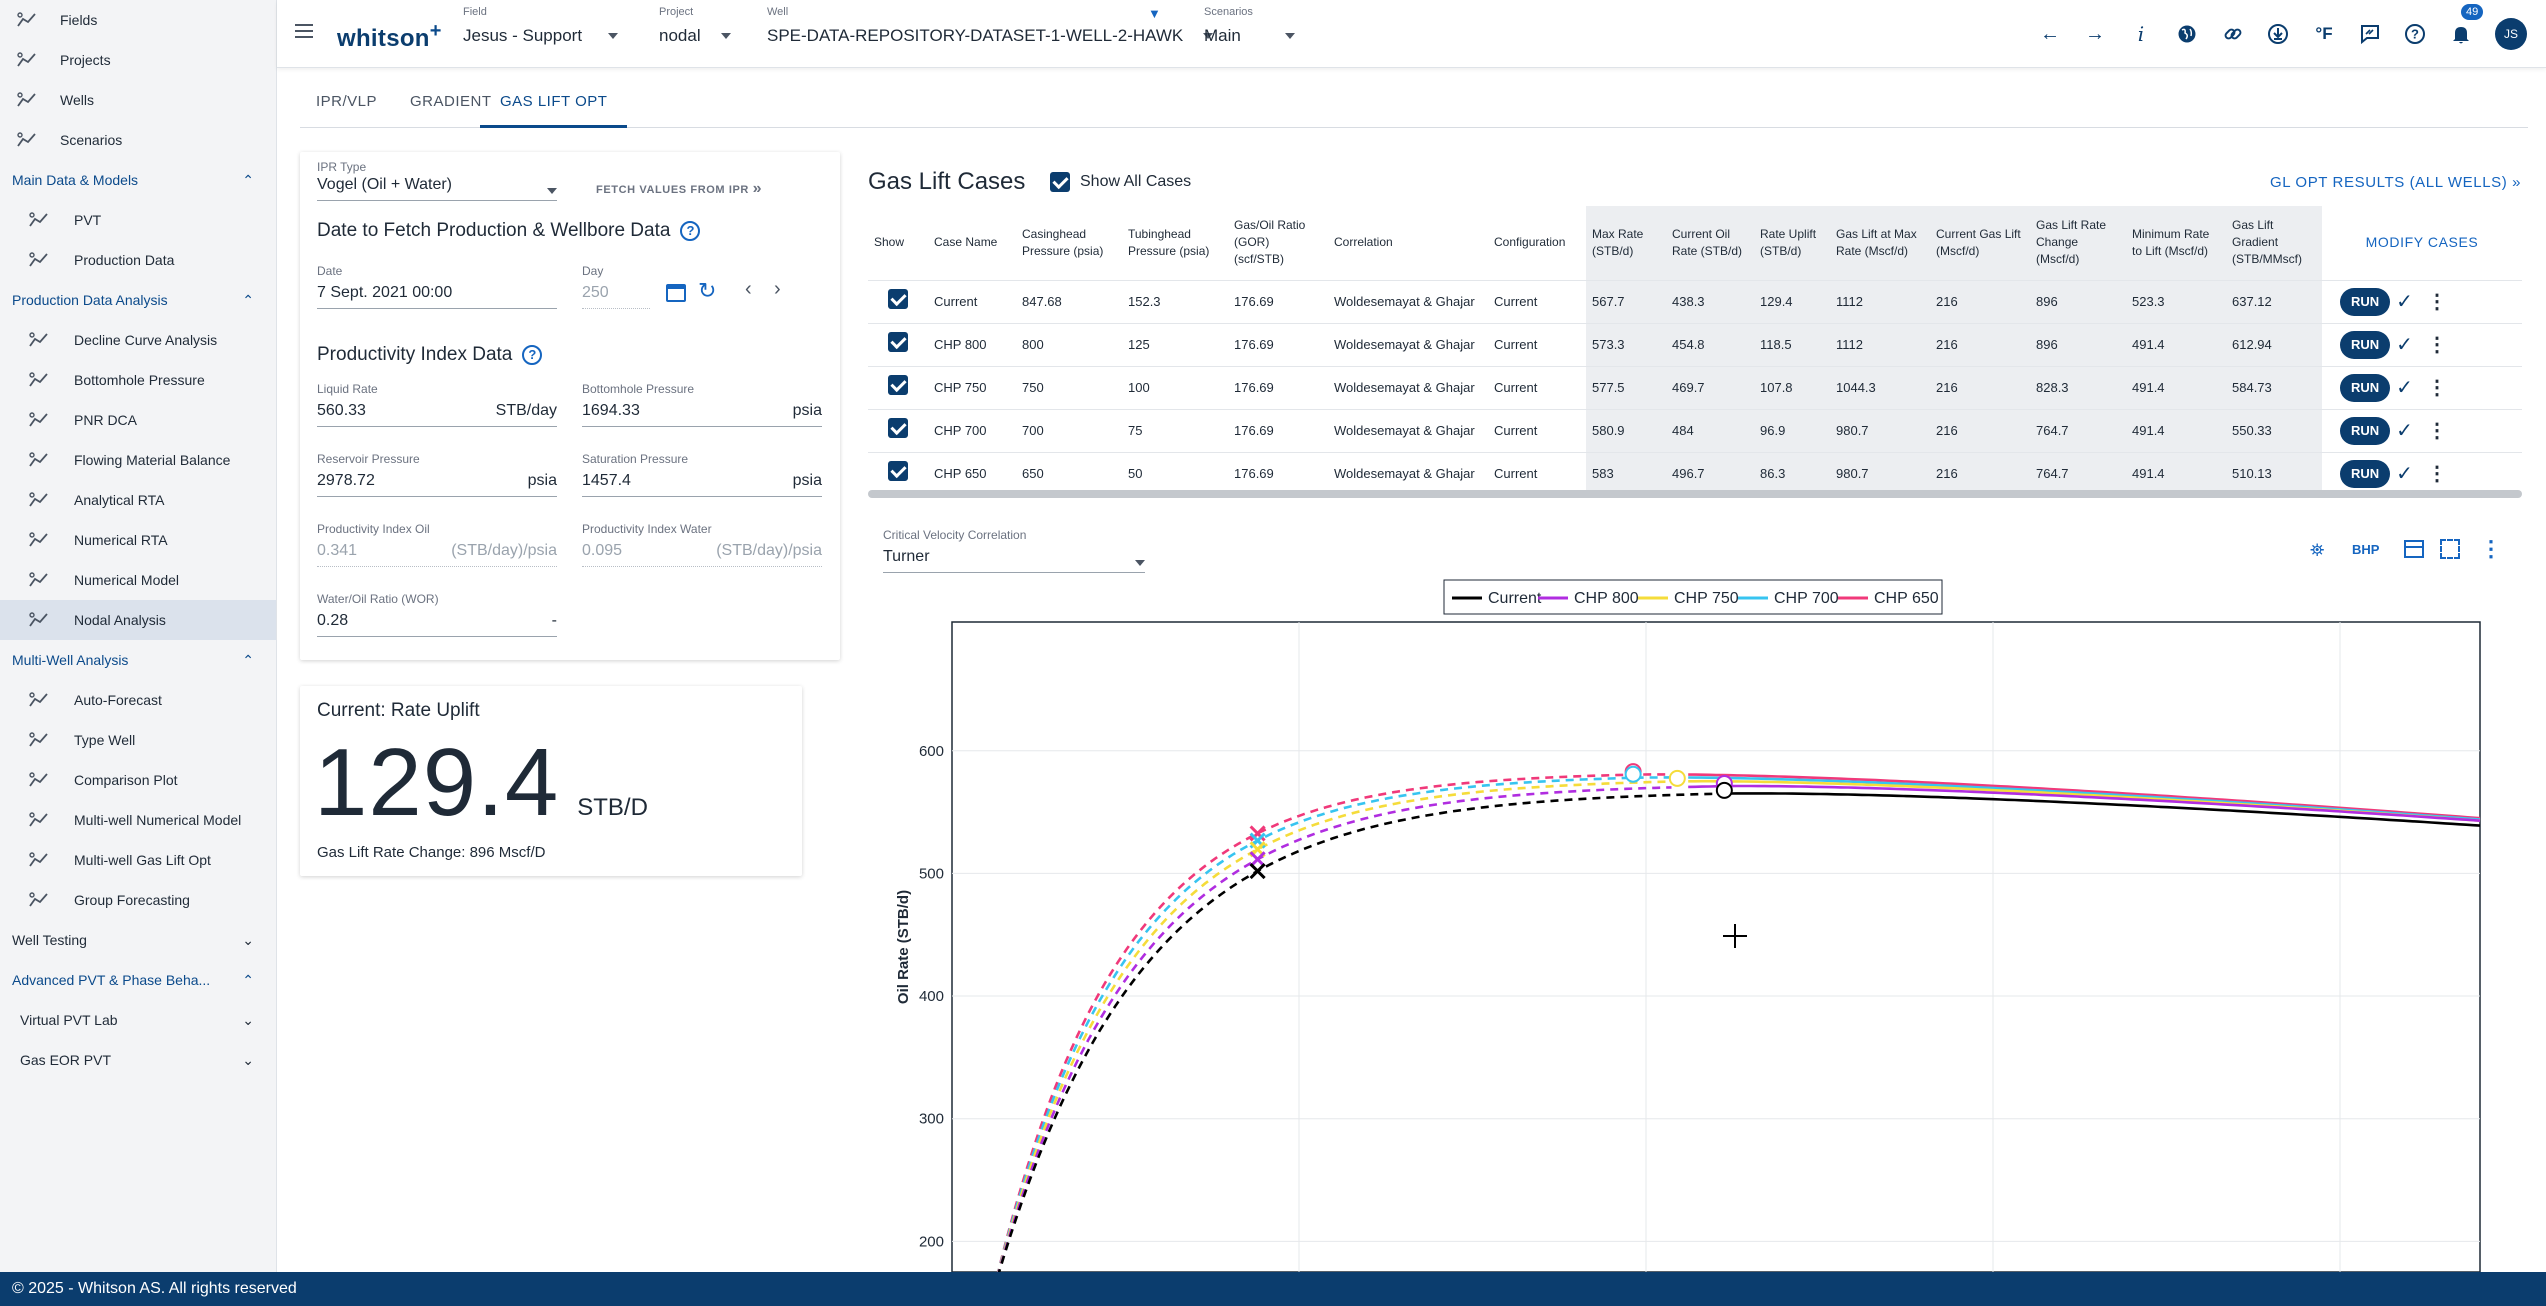 This screenshot has width=2546, height=1306. What do you see at coordinates (138, 1060) in the screenshot?
I see `sidebar-item-gas-eor-pvt: Gas EOR PVT ⌄` at bounding box center [138, 1060].